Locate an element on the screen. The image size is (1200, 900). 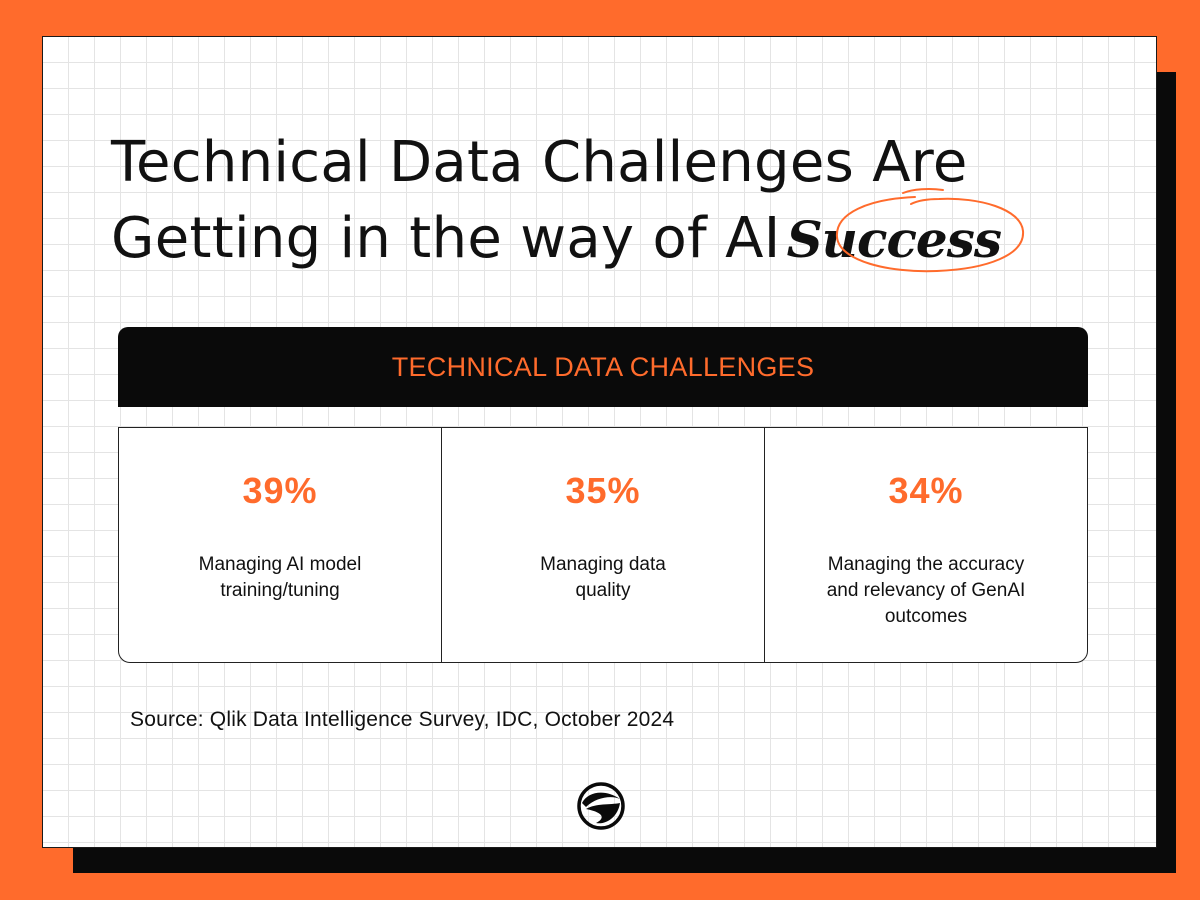
stat-label-line: Managing data is located at coordinates (603, 564).